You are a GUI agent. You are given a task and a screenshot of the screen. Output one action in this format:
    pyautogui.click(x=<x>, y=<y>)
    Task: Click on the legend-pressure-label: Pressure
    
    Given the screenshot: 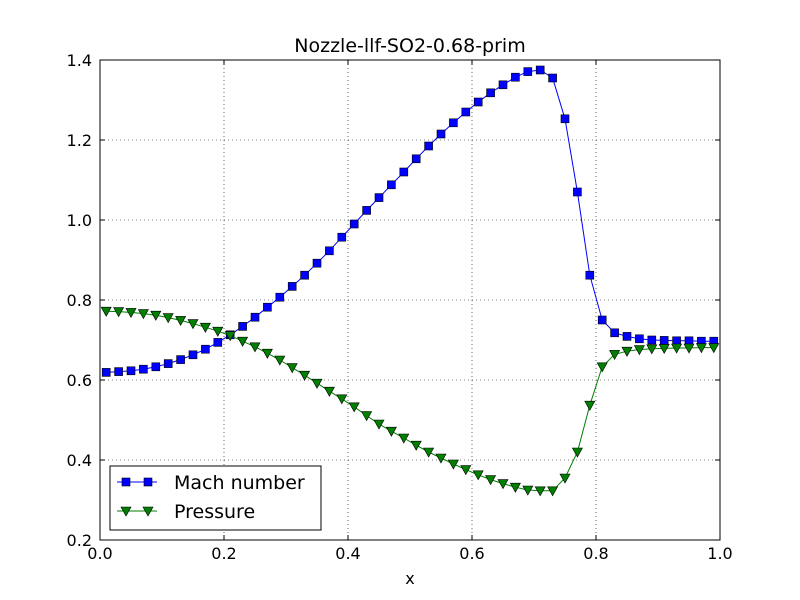 What is the action you would take?
    pyautogui.click(x=214, y=512)
    